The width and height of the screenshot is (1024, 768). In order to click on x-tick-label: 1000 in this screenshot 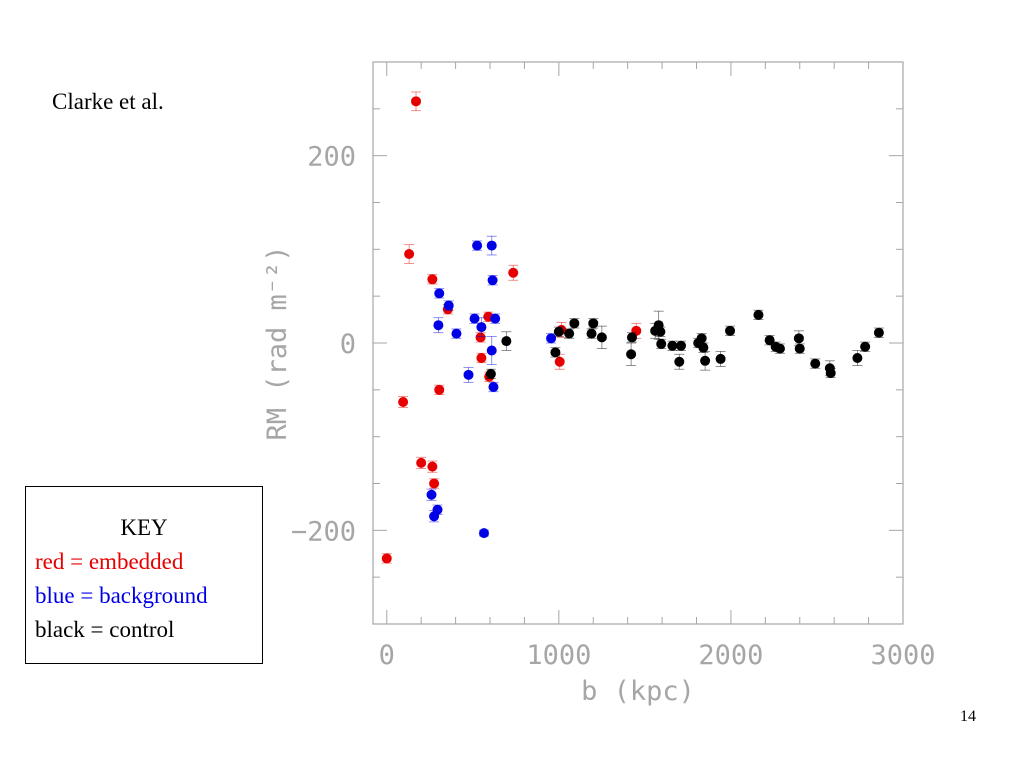, I will do `click(558, 655)`.